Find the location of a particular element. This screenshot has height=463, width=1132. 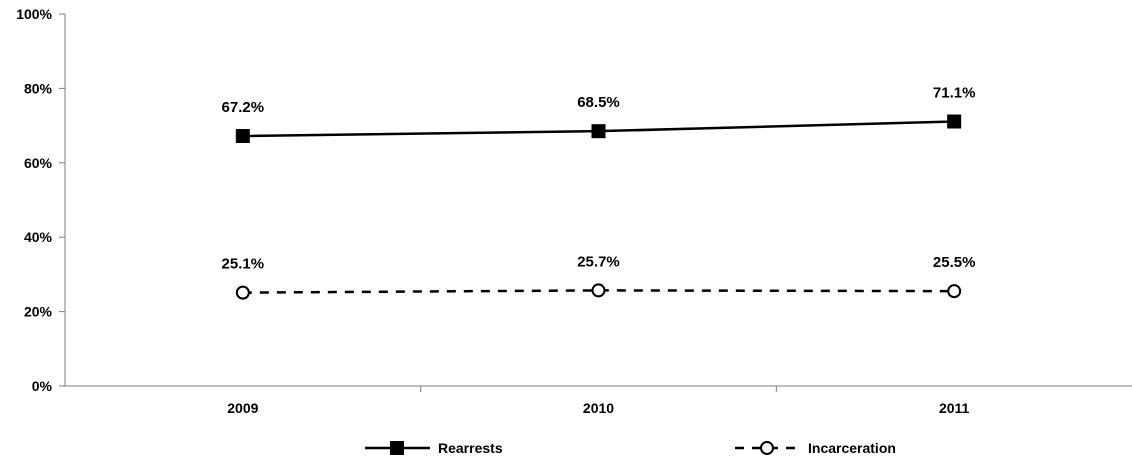

y-tick-label: 80% is located at coordinates (38, 88).